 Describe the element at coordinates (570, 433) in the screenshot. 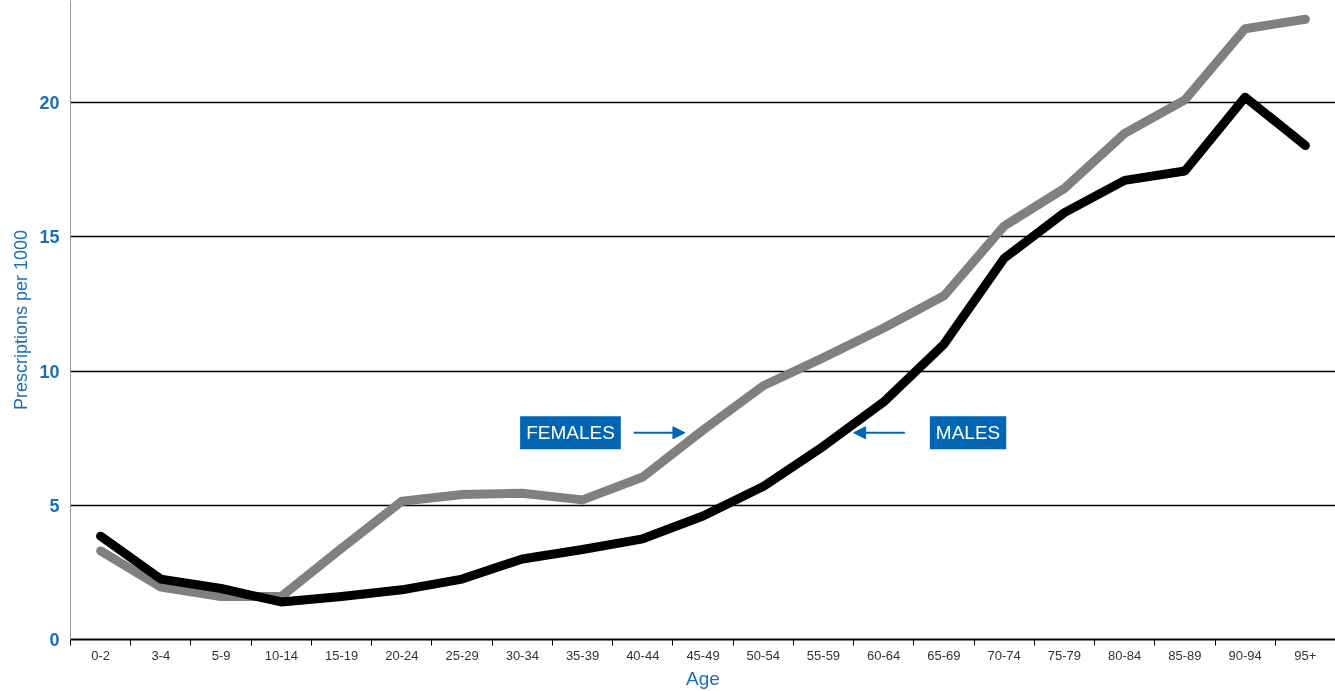

I see `text: FEMALES` at that location.